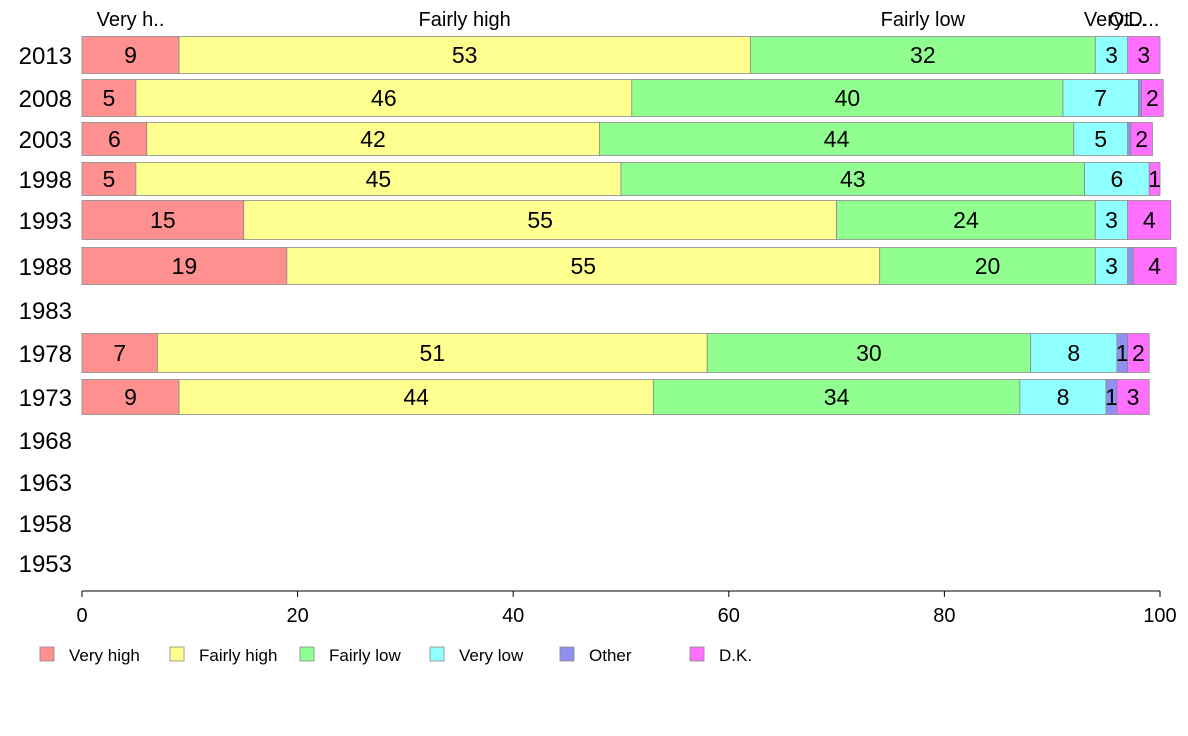 Image resolution: width=1188 pixels, height=736 pixels. Describe the element at coordinates (45, 483) in the screenshot. I see `y-tick-label: 1963` at that location.